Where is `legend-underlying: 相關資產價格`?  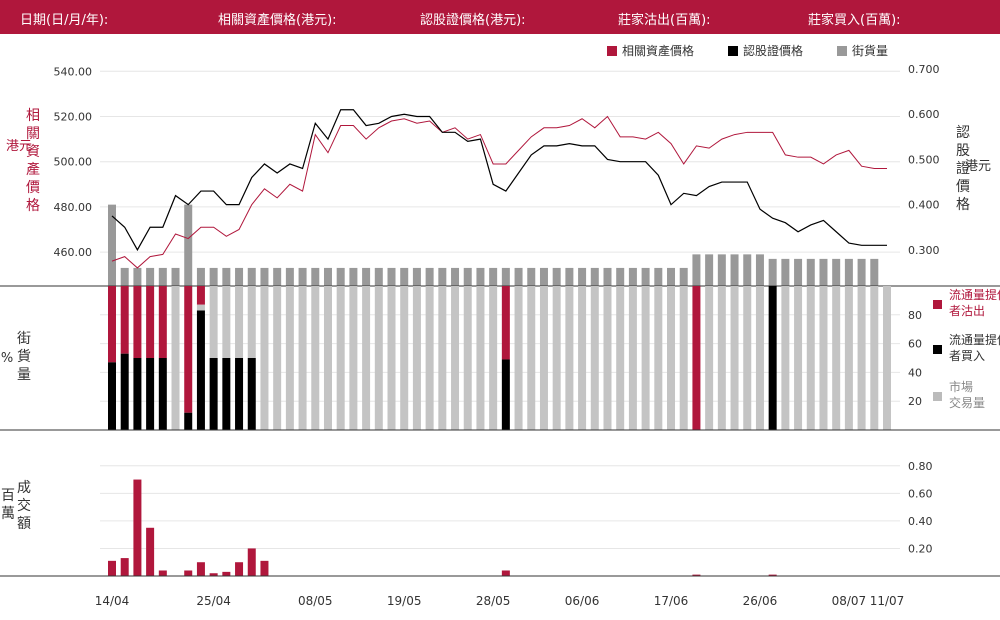
legend-underlying: 相關資產價格 is located at coordinates (650, 50).